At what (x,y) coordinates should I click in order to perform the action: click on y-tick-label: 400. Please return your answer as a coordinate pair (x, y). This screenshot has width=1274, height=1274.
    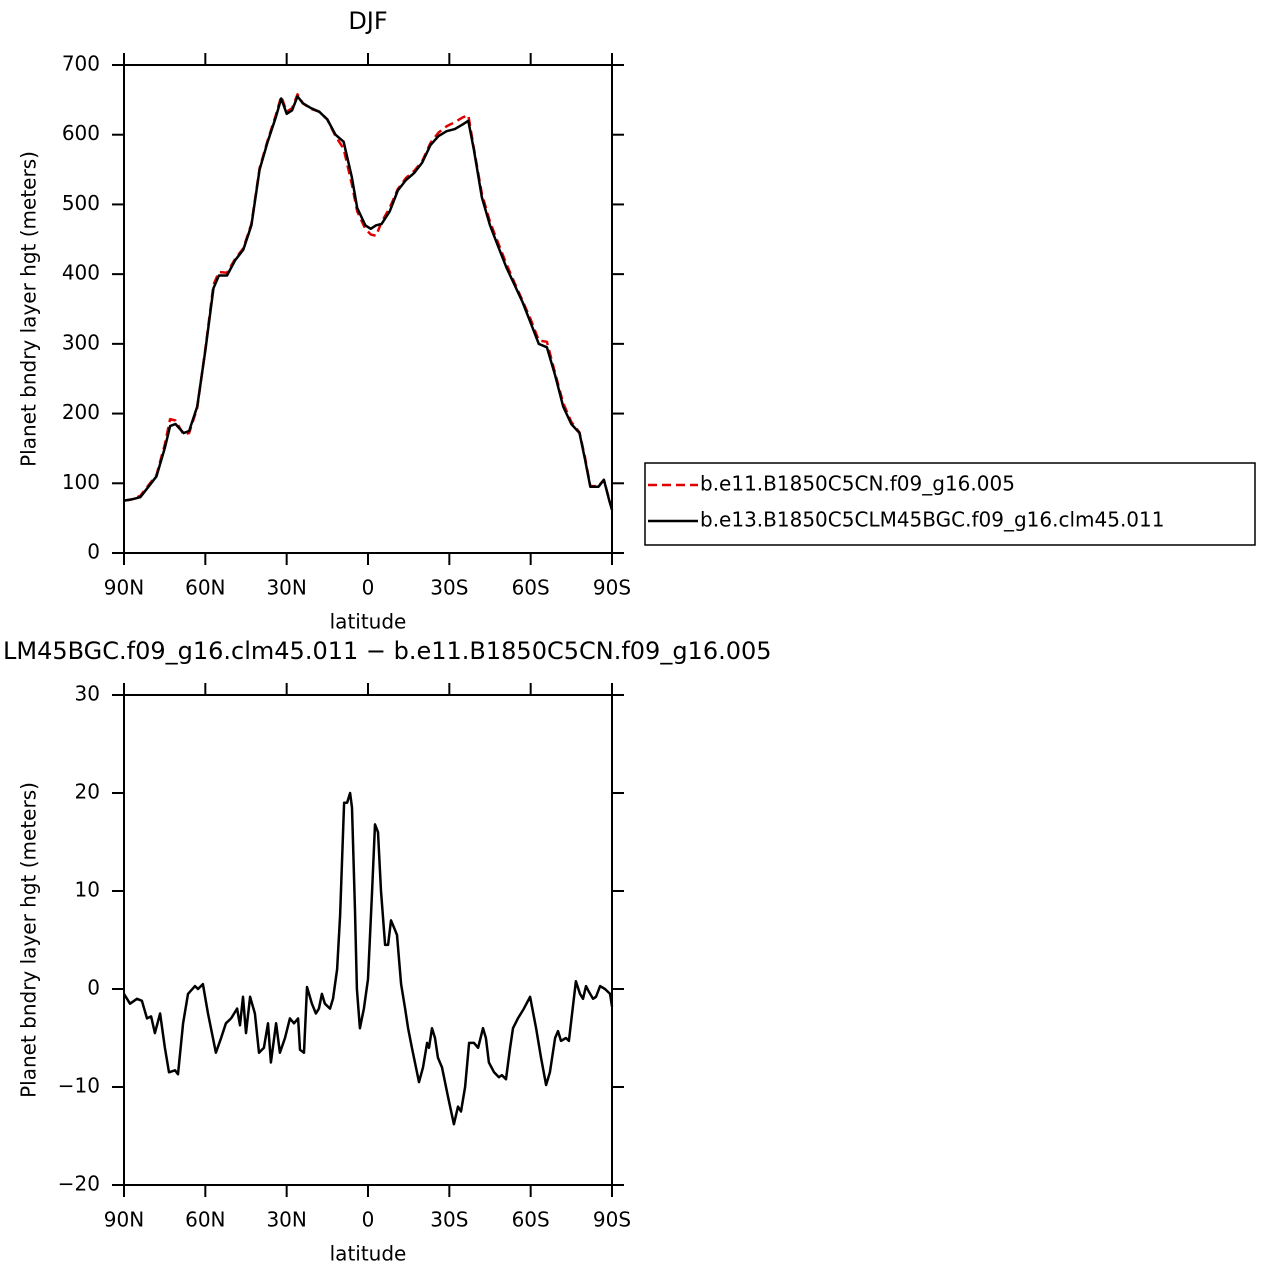
    Looking at the image, I should click on (81, 273).